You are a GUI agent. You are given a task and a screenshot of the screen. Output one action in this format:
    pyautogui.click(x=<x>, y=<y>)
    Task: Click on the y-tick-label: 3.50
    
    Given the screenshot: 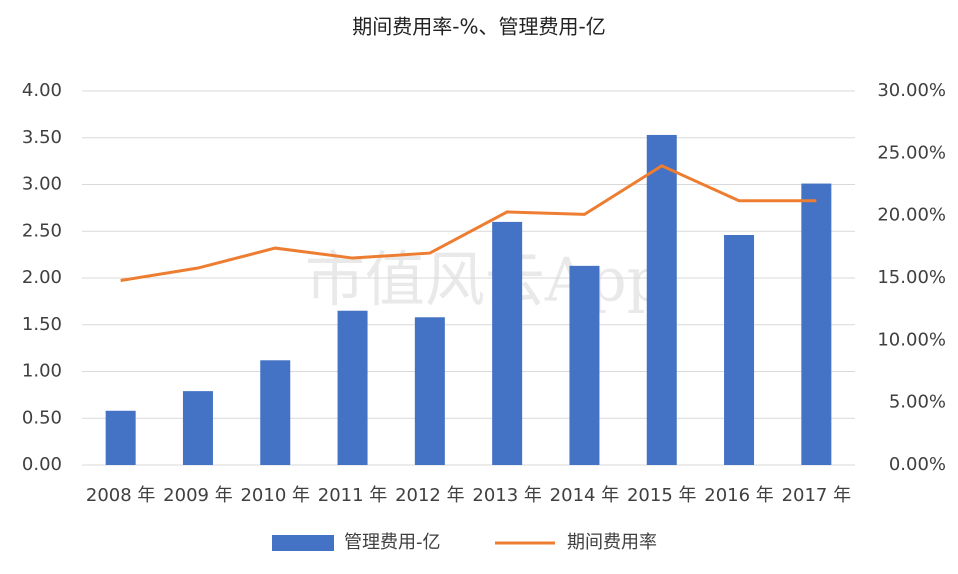 What is the action you would take?
    pyautogui.click(x=42, y=137)
    